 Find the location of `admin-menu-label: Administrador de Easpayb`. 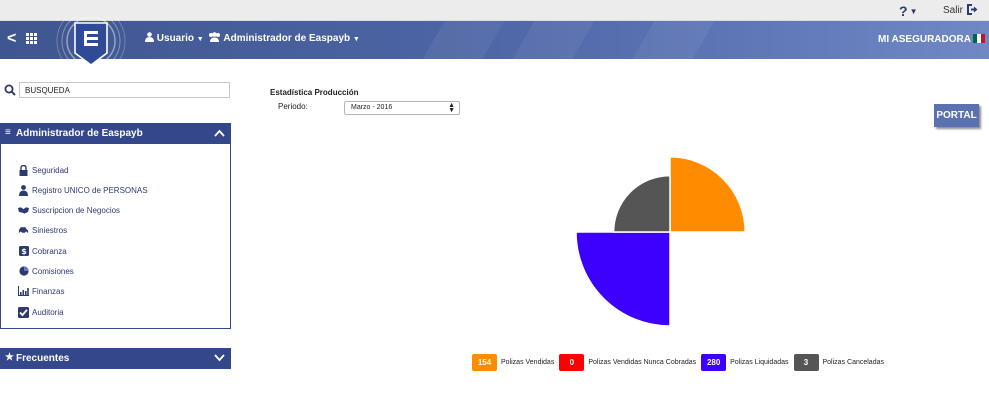

admin-menu-label: Administrador de Easpayb is located at coordinates (287, 38).